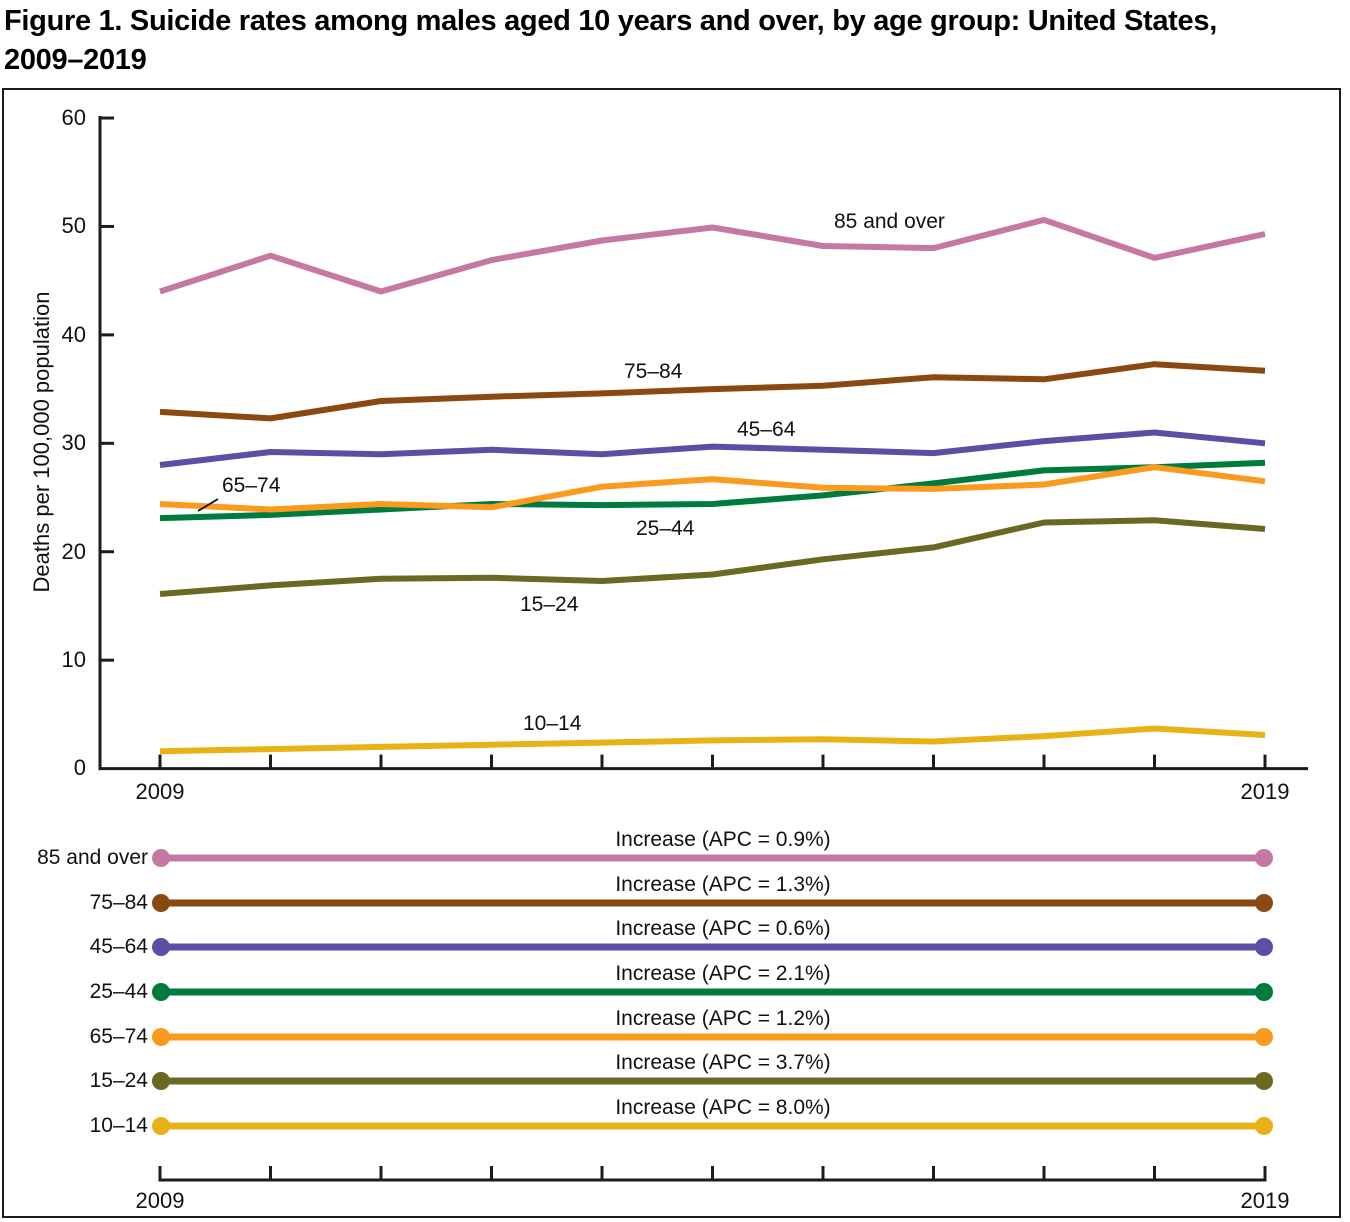 The height and width of the screenshot is (1222, 1350). Describe the element at coordinates (118, 991) in the screenshot. I see `legend-age-label-25-44: 25–44` at that location.